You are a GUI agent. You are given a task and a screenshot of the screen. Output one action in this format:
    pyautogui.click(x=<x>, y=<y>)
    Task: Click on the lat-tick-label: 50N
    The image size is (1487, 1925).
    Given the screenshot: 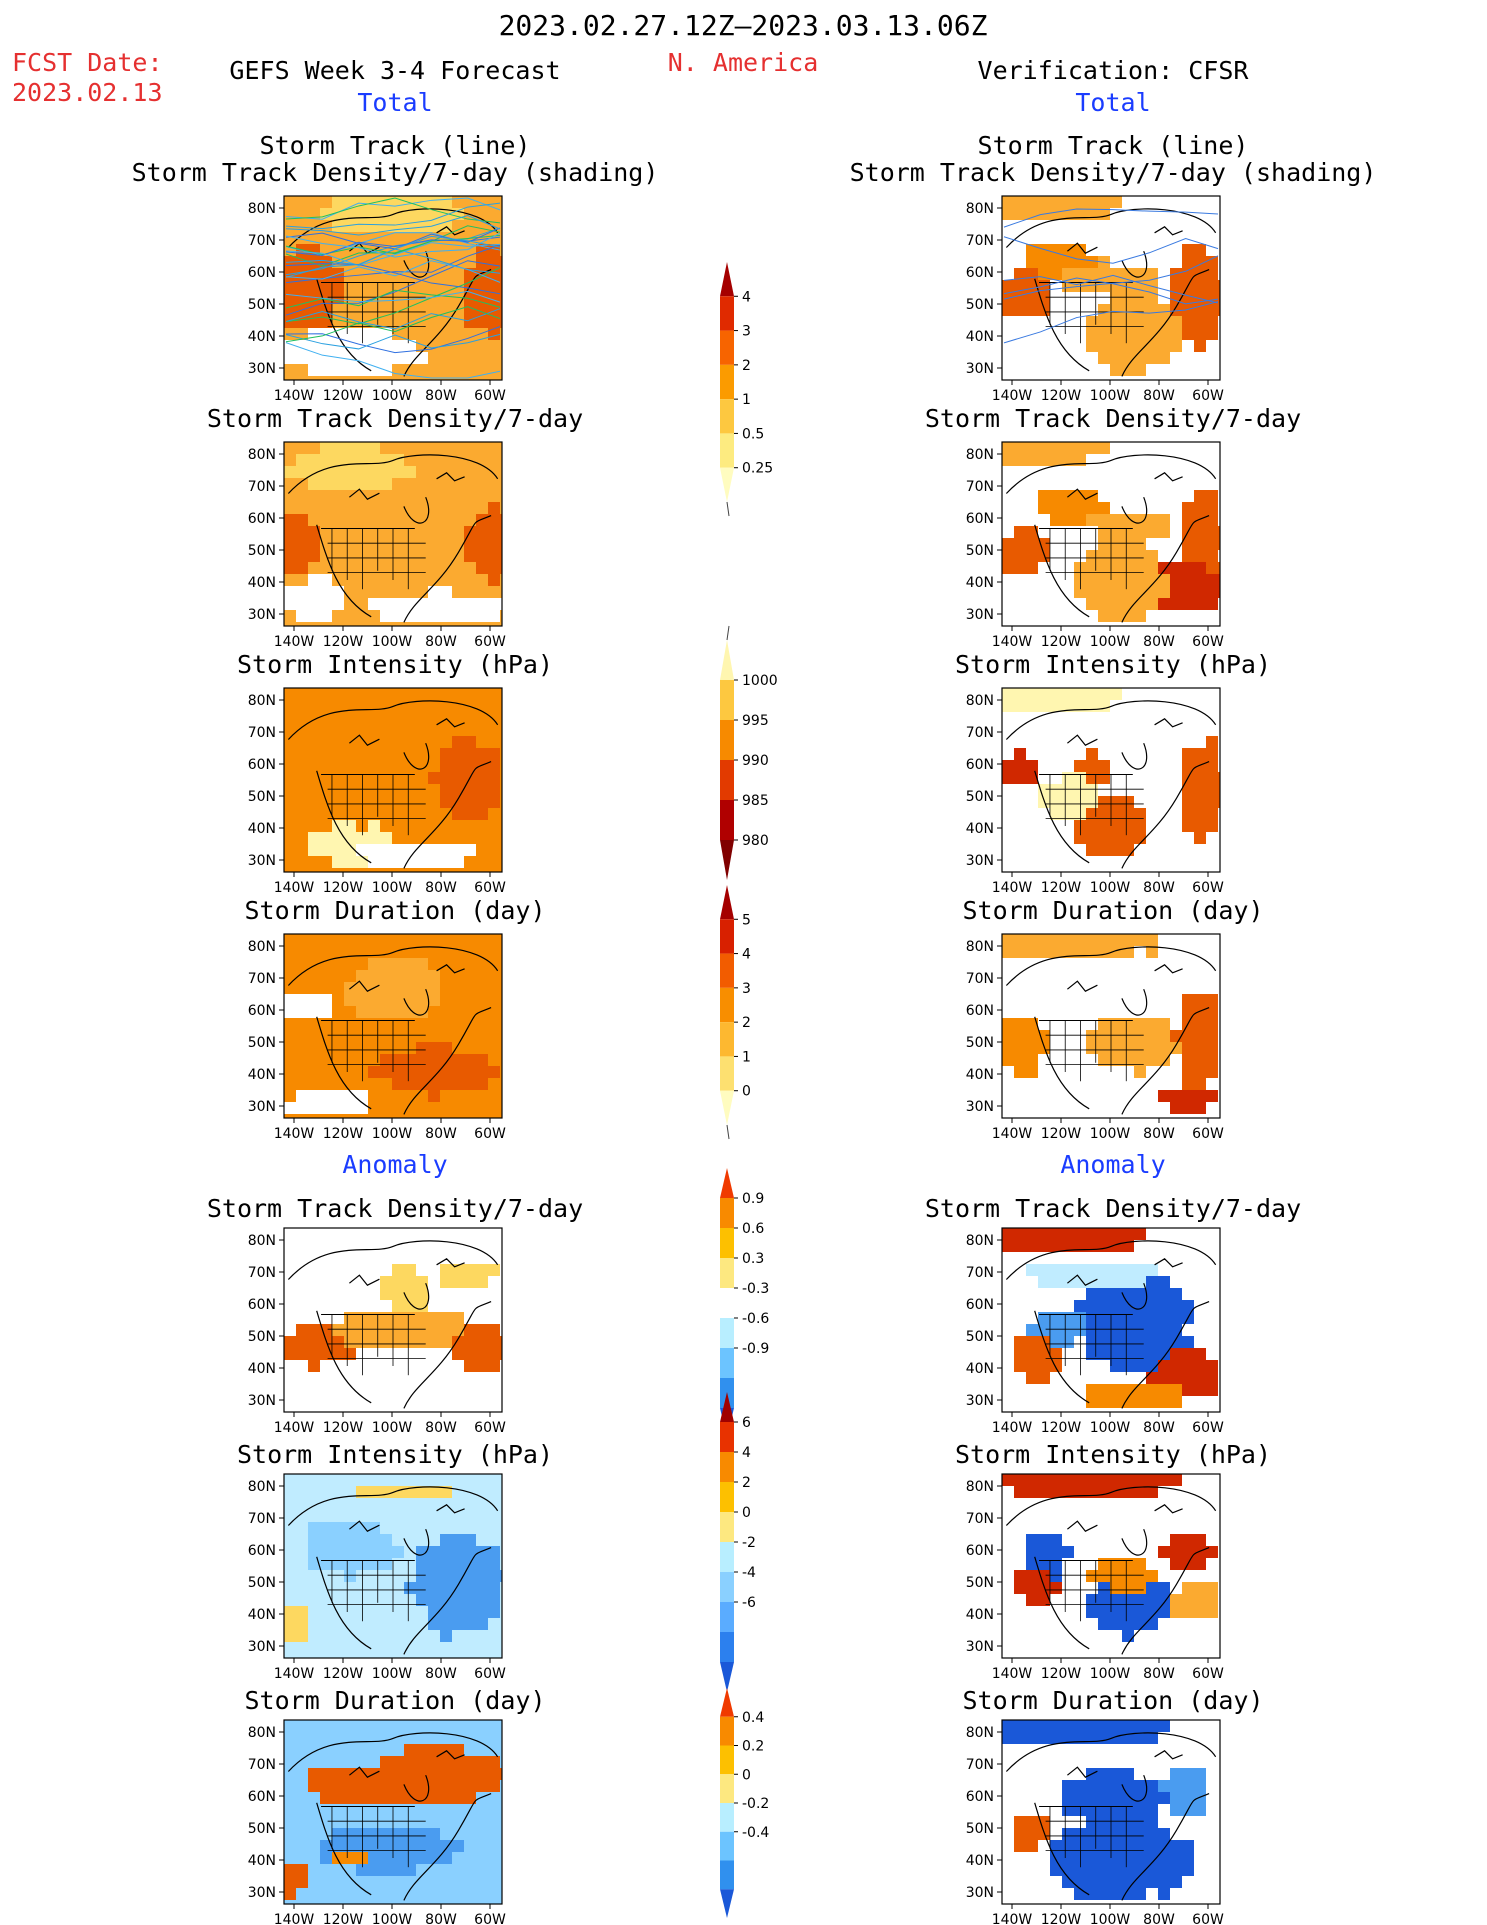 What is the action you would take?
    pyautogui.click(x=980, y=305)
    